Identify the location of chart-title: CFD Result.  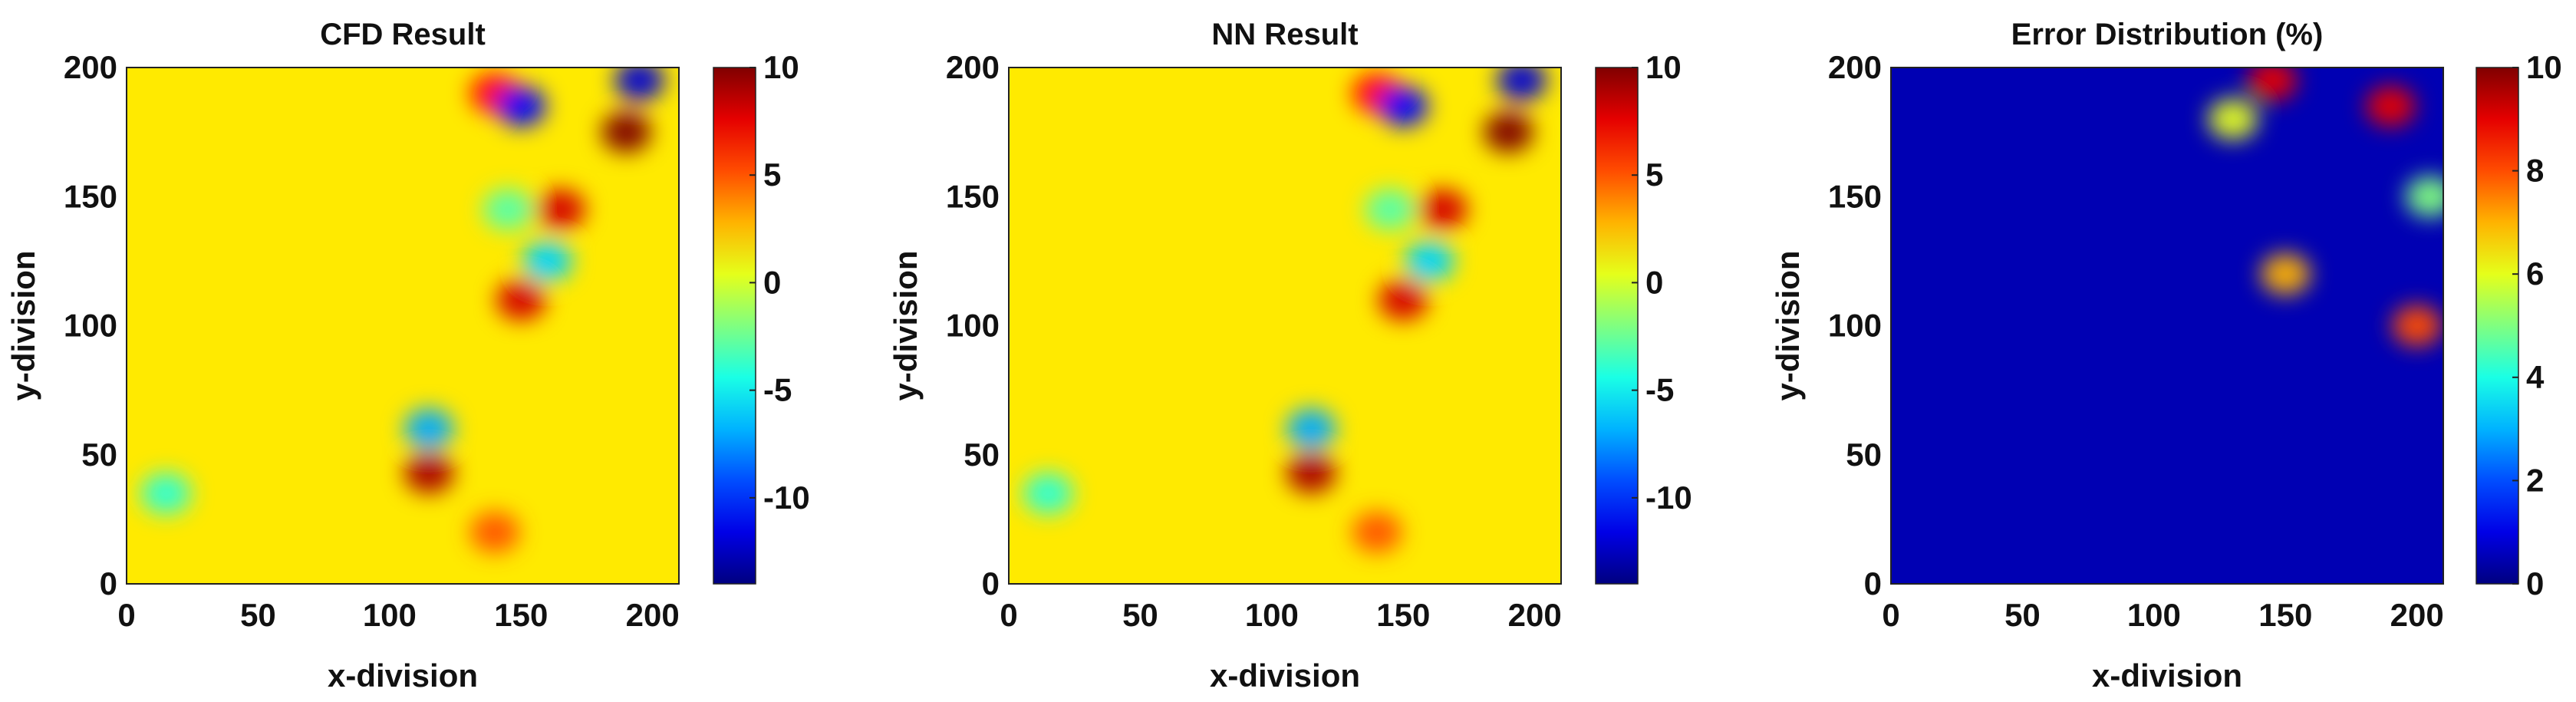
(403, 35).